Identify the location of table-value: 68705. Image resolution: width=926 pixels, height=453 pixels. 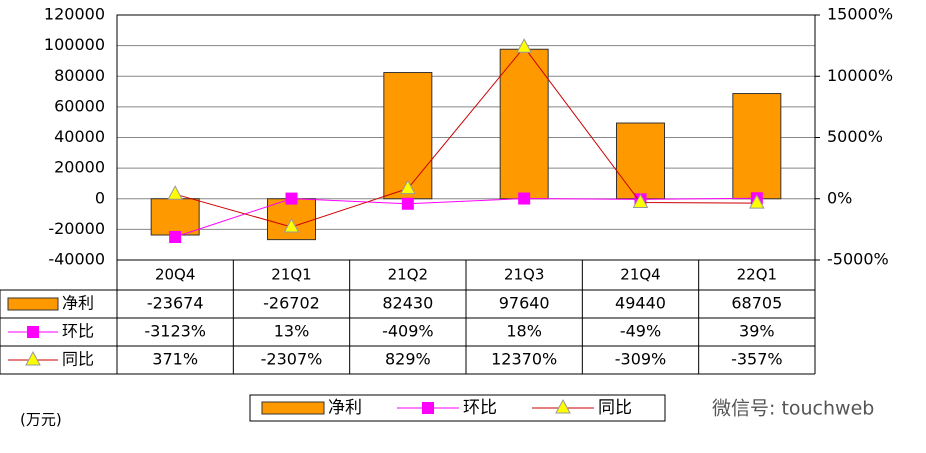
(756, 303).